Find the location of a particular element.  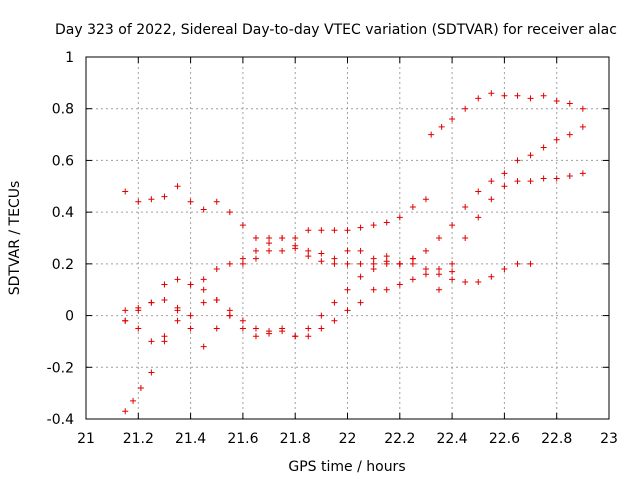

y-axis-label: SDTVAR / TECUs is located at coordinates (15, 238).